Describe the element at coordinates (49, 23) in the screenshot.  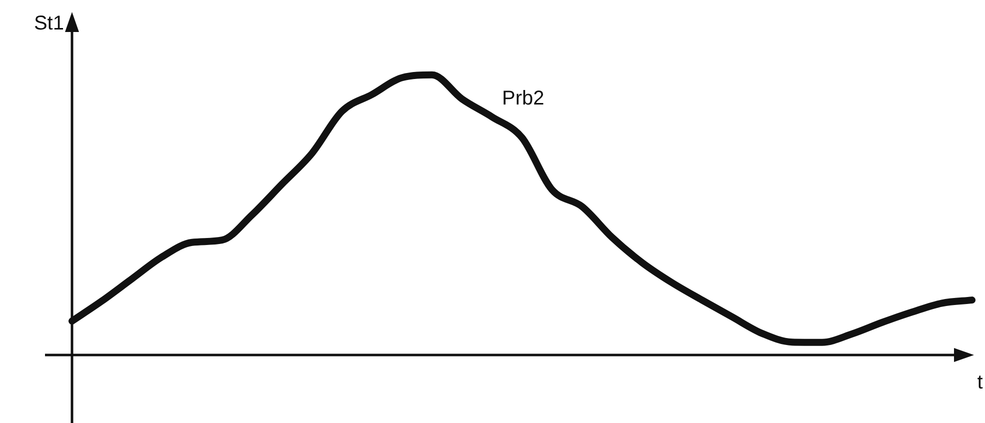
I see `y-axis-title: St1` at that location.